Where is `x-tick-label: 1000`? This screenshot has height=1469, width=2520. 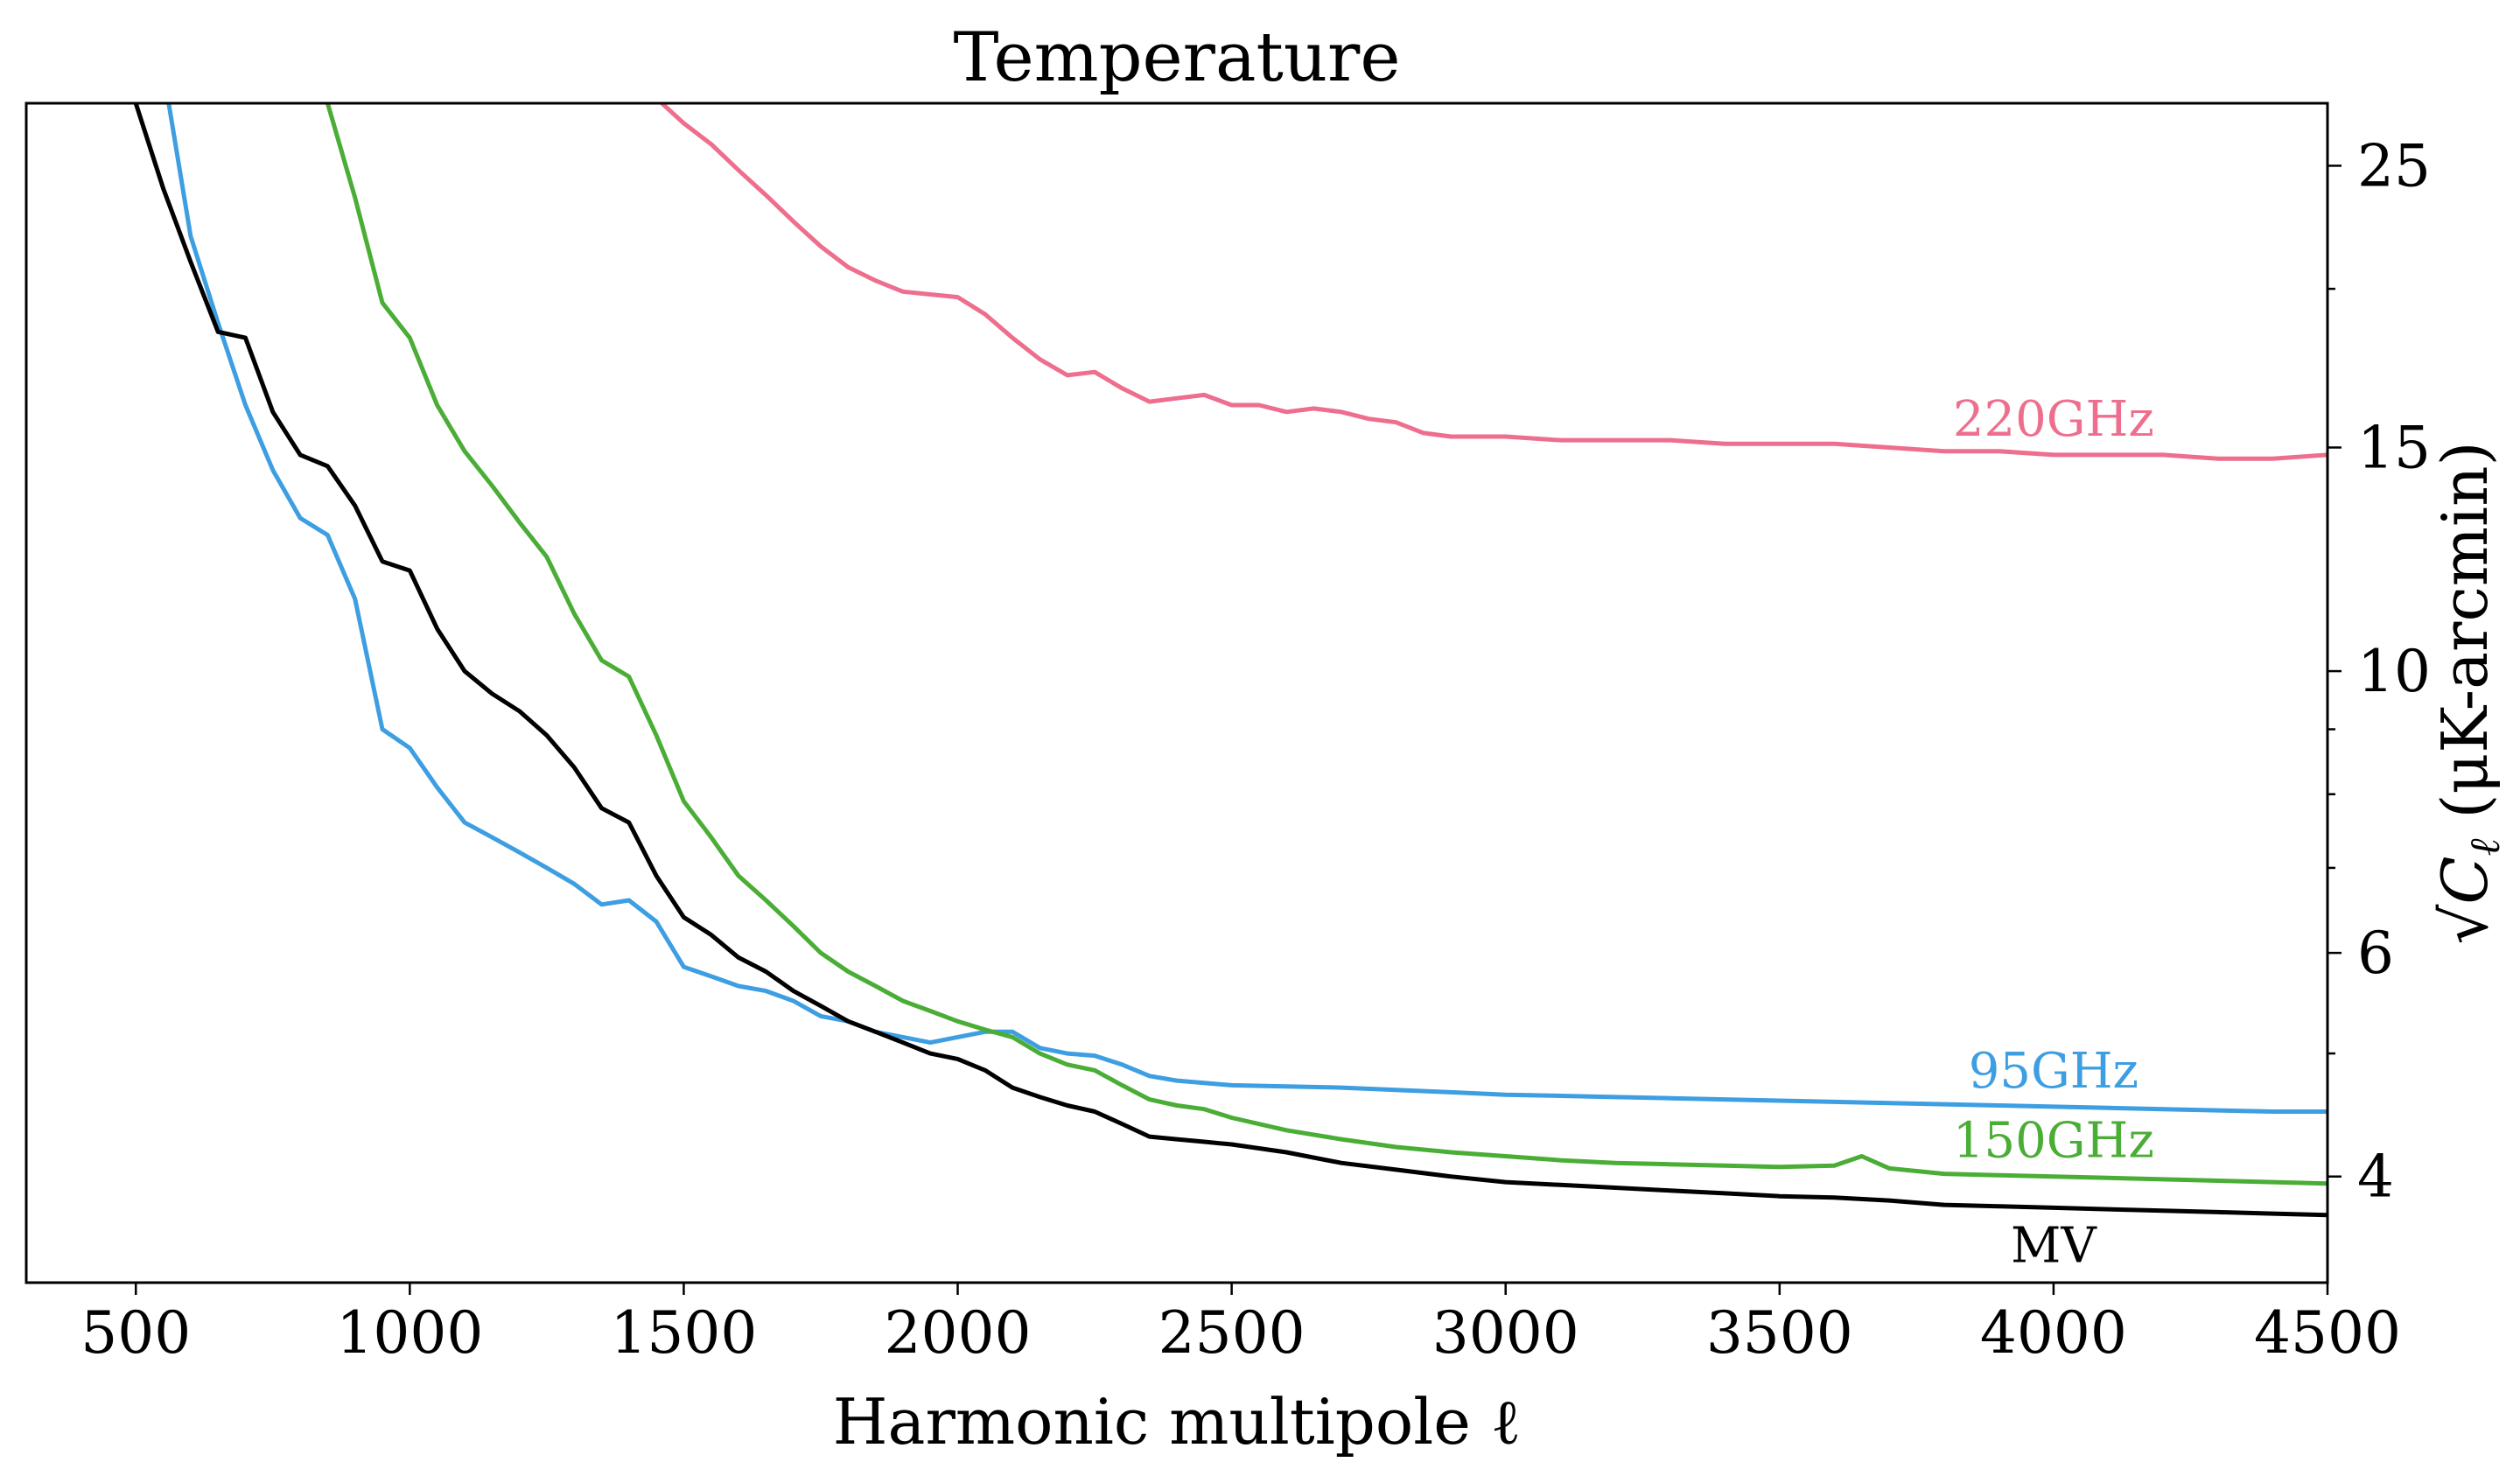 x-tick-label: 1000 is located at coordinates (409, 1333).